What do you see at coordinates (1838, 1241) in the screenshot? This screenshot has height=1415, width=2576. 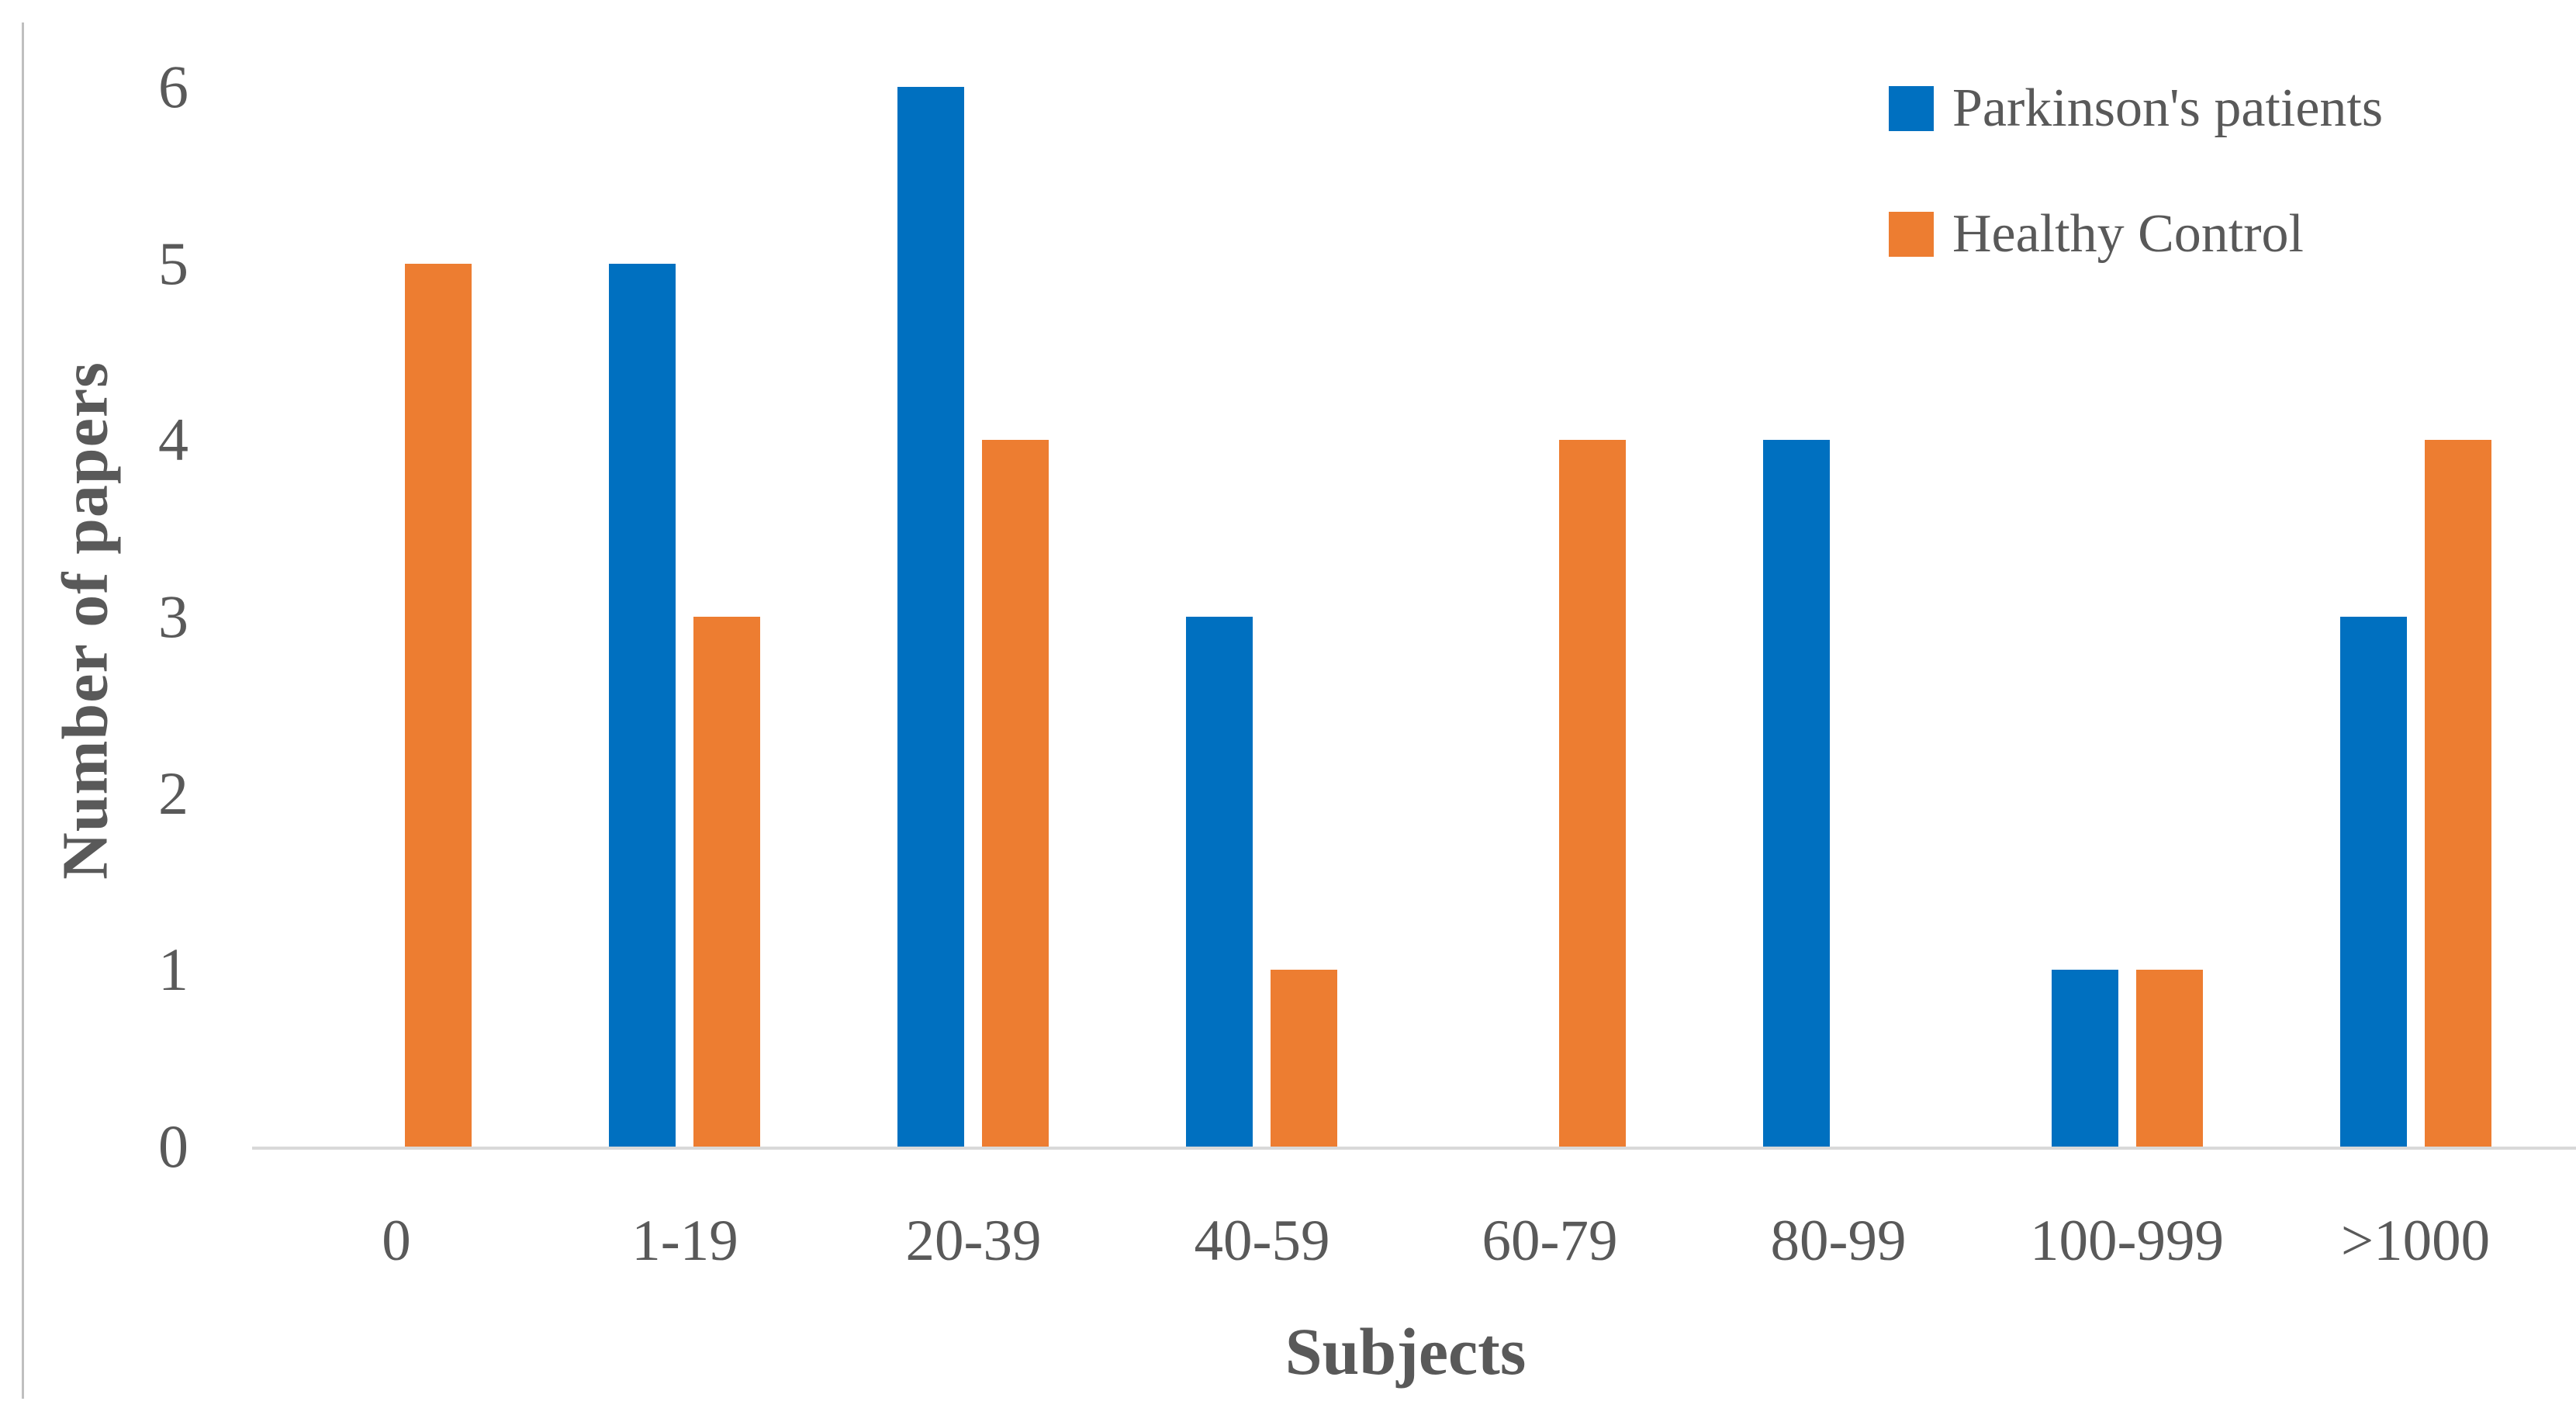 I see `x-tick-label-80-99: 80-99` at bounding box center [1838, 1241].